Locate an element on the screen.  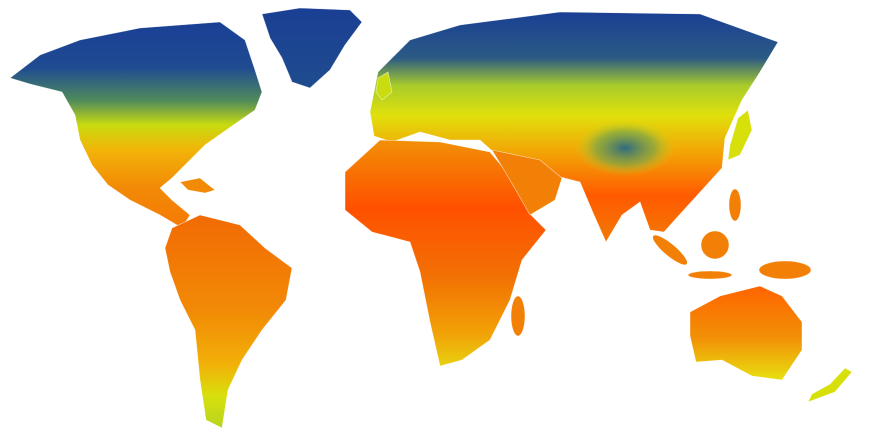
australia is located at coordinates (746, 333).